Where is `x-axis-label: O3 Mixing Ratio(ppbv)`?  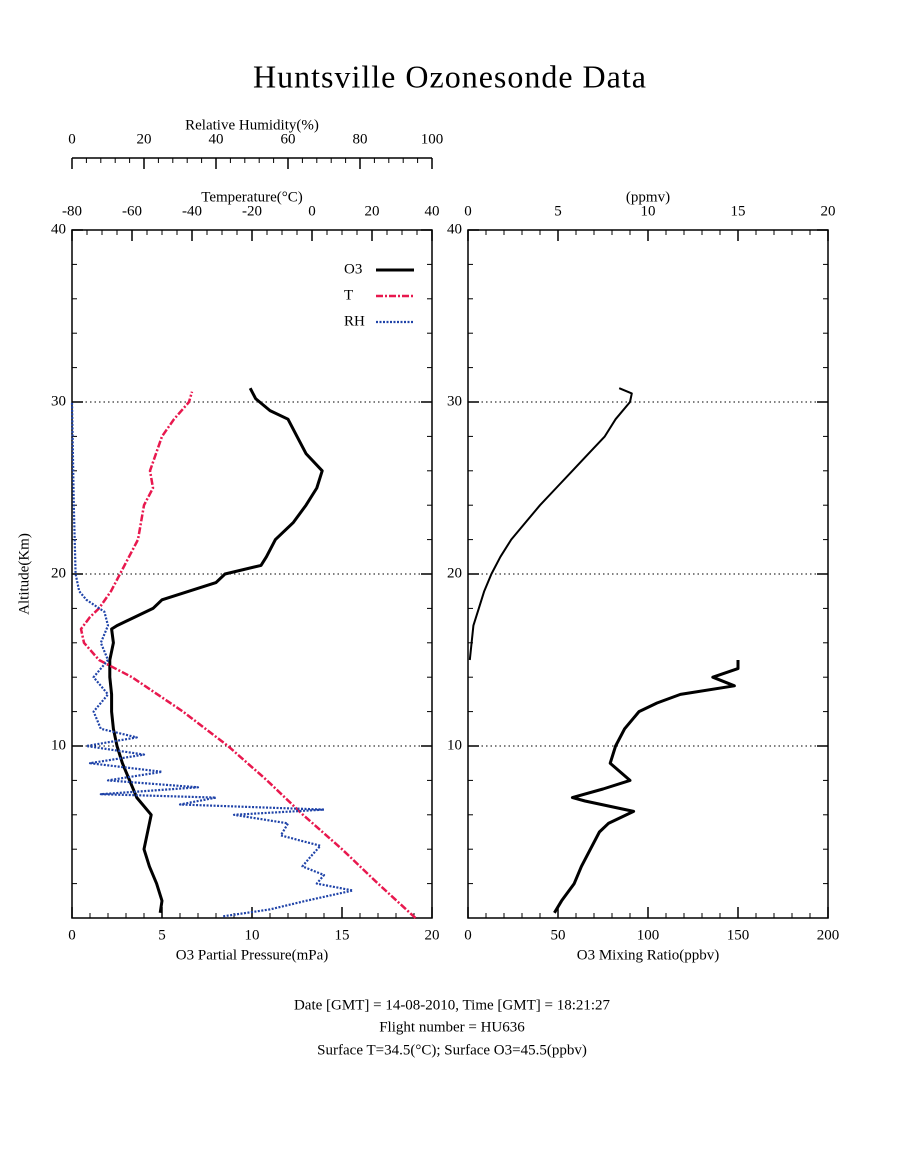
x-axis-label: O3 Mixing Ratio(ppbv) is located at coordinates (648, 955).